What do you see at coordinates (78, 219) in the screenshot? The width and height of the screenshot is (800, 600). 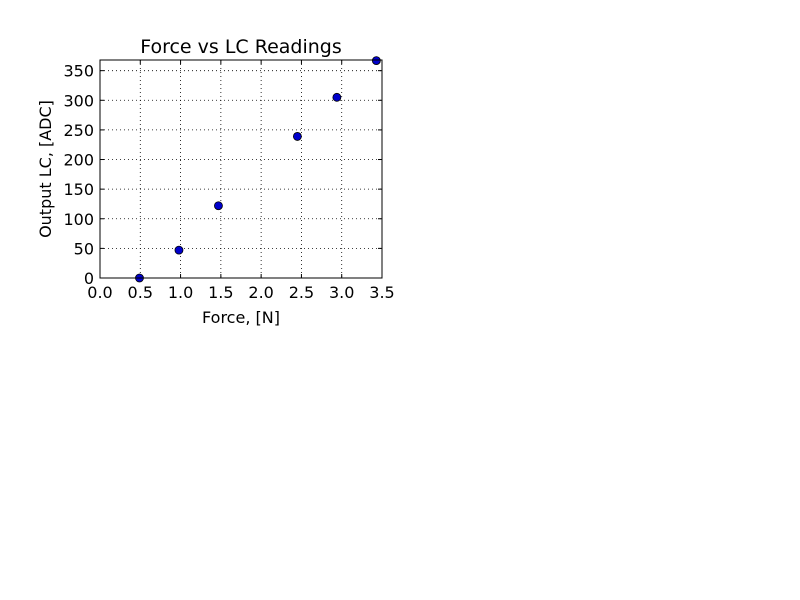 I see `y-tick-label: 100` at bounding box center [78, 219].